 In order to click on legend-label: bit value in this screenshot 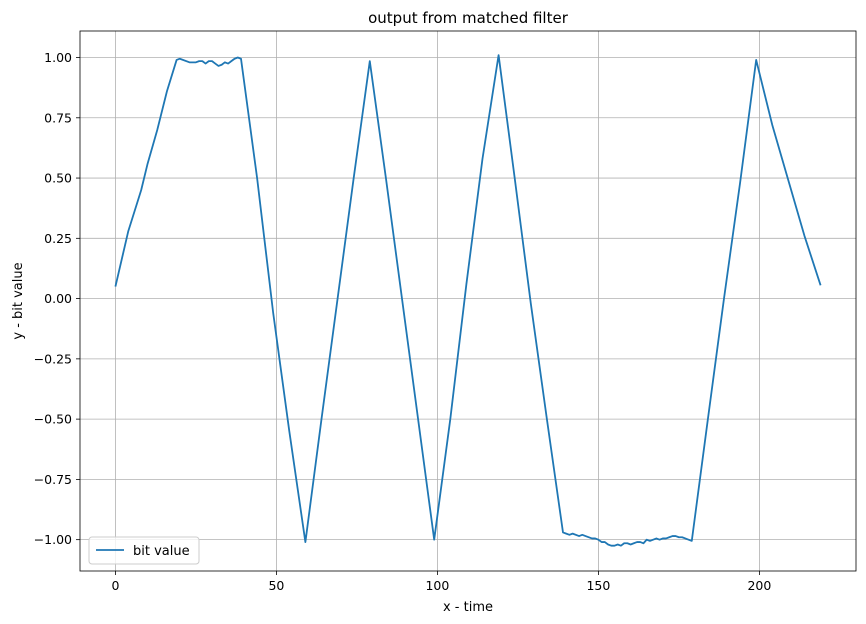, I will do `click(161, 551)`.